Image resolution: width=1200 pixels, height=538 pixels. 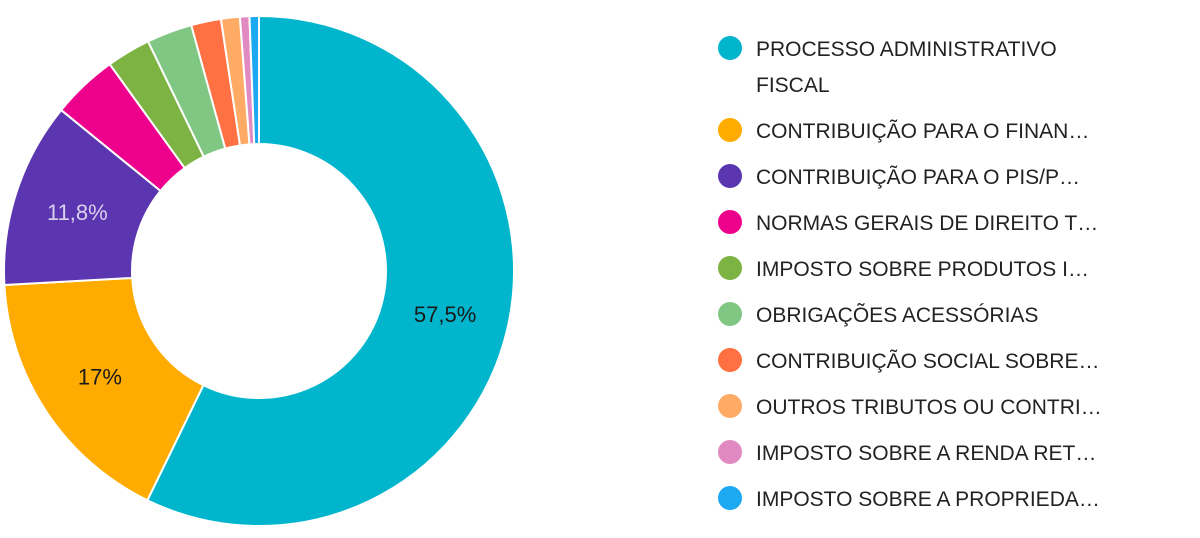 What do you see at coordinates (261, 295) in the screenshot?
I see `data-labels-group: 57,5% 17% 11,8%` at bounding box center [261, 295].